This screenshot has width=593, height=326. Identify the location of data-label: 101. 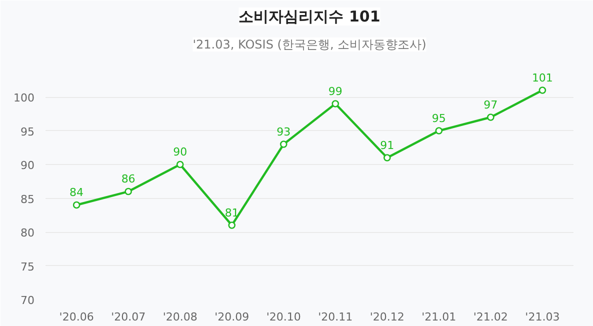
(542, 77).